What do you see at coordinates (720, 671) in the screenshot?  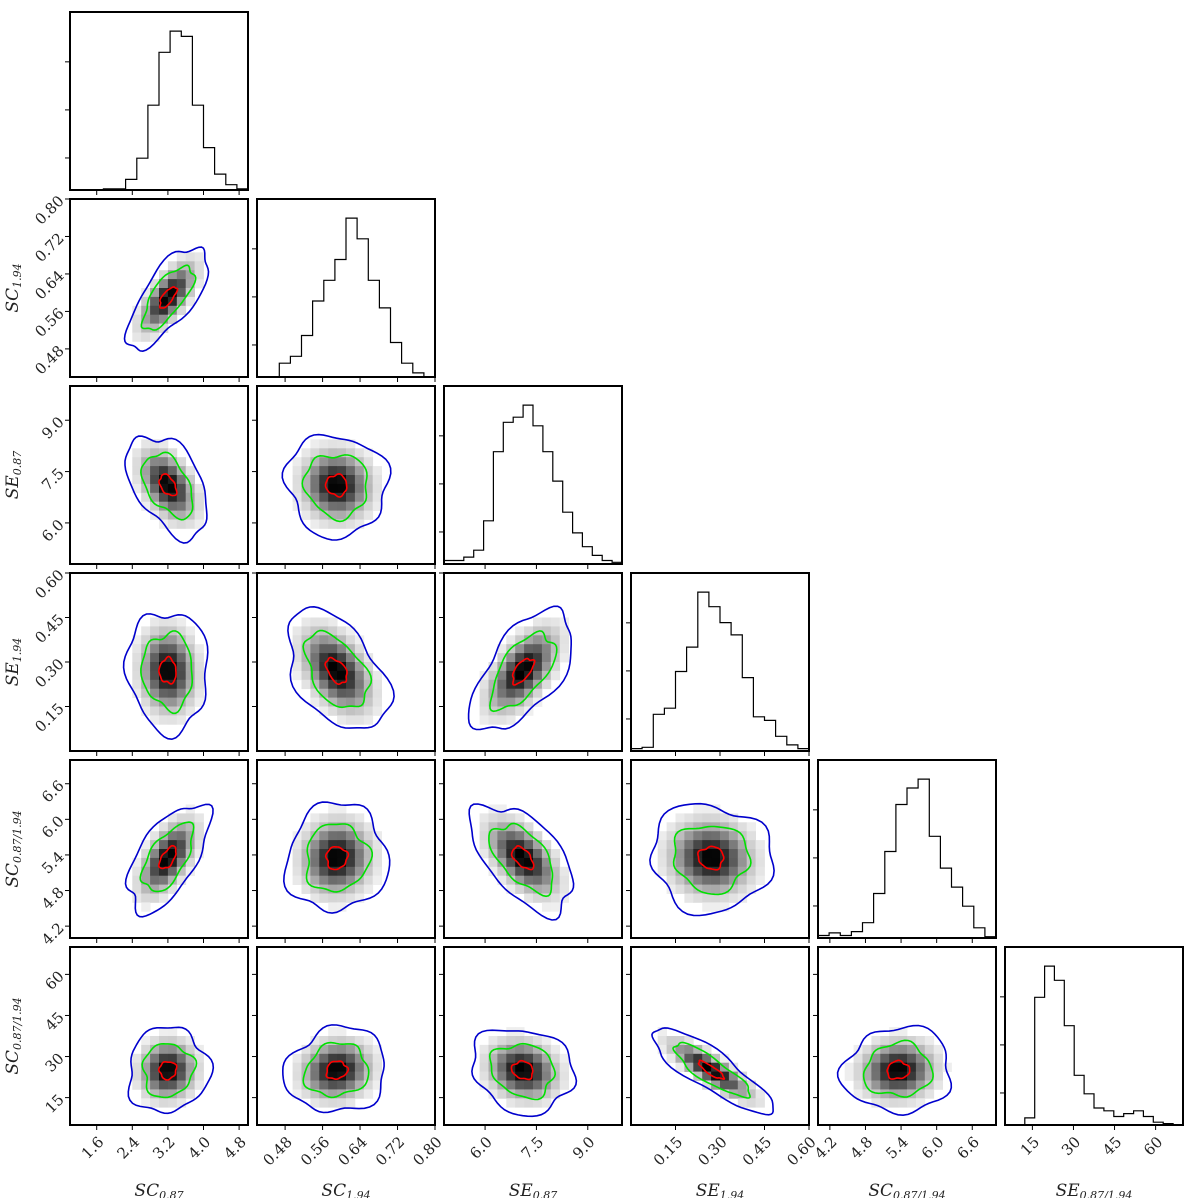 I see `histogram-SE194` at bounding box center [720, 671].